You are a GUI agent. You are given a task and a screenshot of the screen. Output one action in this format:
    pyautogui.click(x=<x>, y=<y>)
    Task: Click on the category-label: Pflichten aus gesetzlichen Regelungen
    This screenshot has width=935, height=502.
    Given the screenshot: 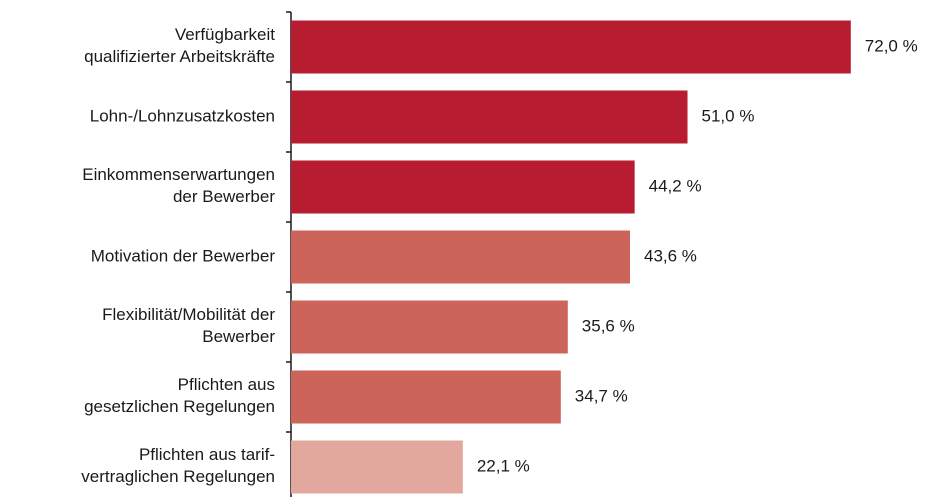 What is the action you would take?
    pyautogui.click(x=179, y=395)
    